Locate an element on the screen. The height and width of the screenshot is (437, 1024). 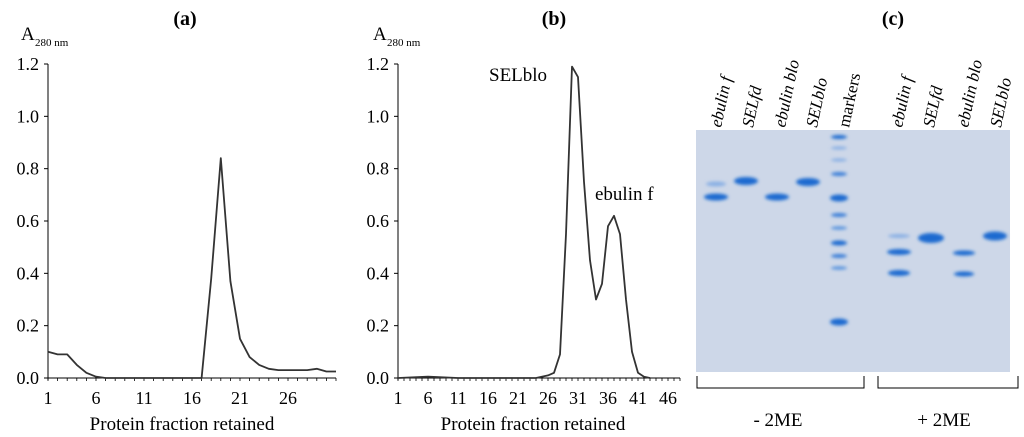
bracket-plus-2me is located at coordinates (948, 382).